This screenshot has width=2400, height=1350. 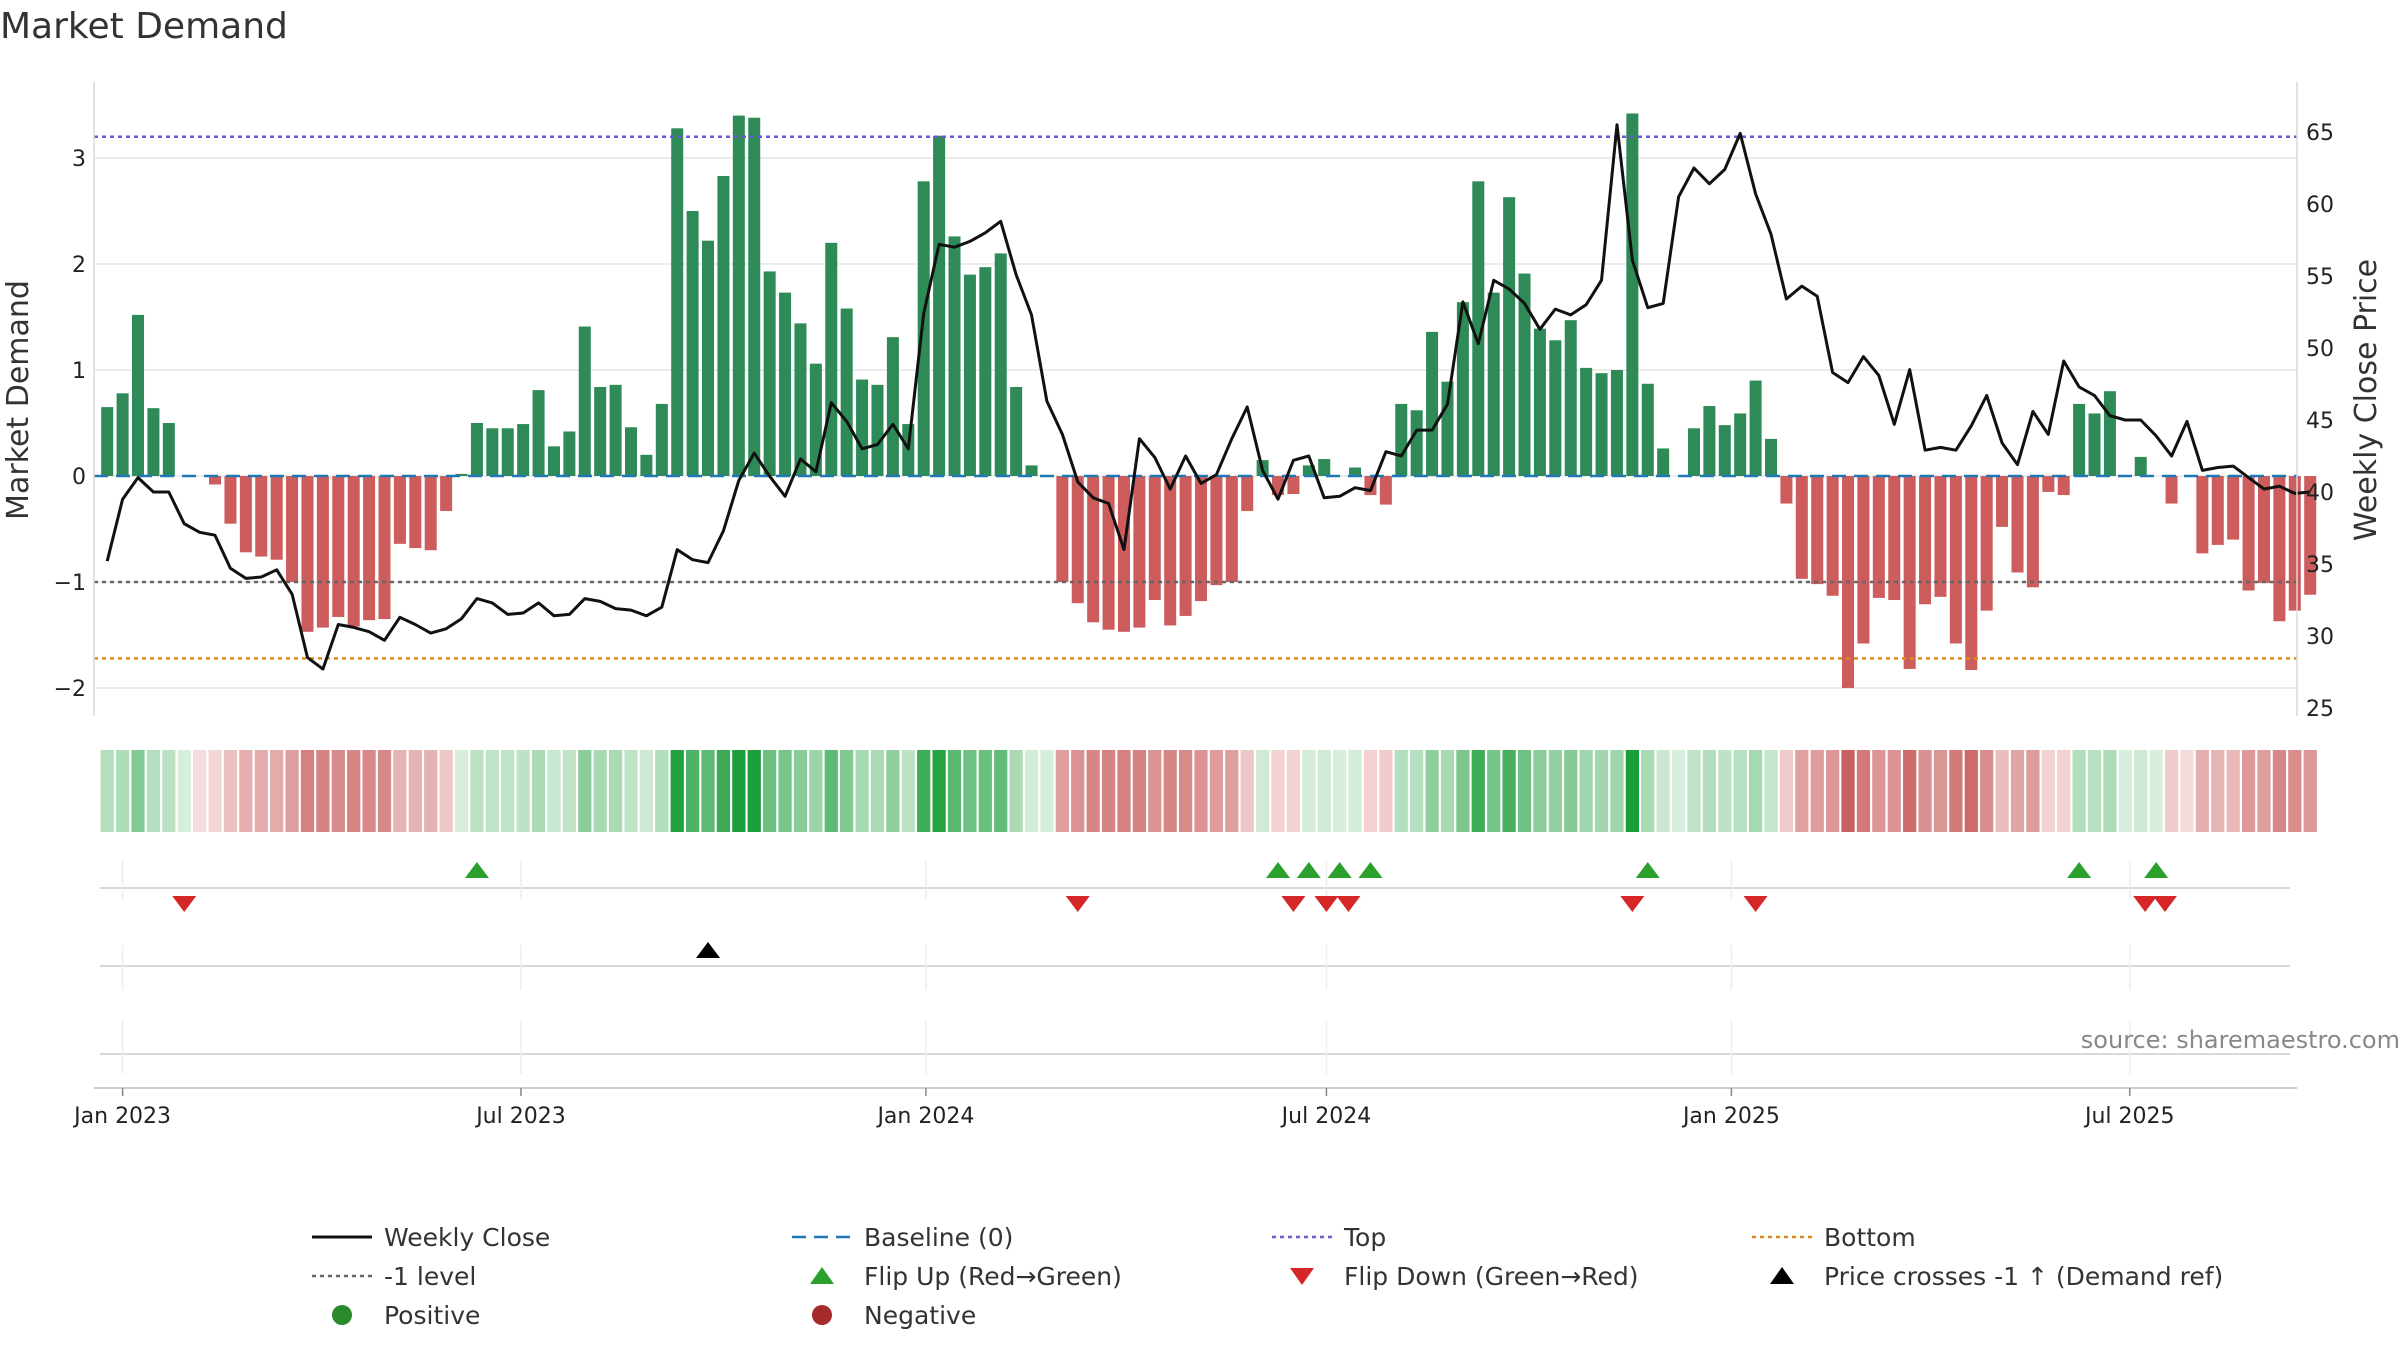 I want to click on left-tick-label: 0, so click(x=79, y=477).